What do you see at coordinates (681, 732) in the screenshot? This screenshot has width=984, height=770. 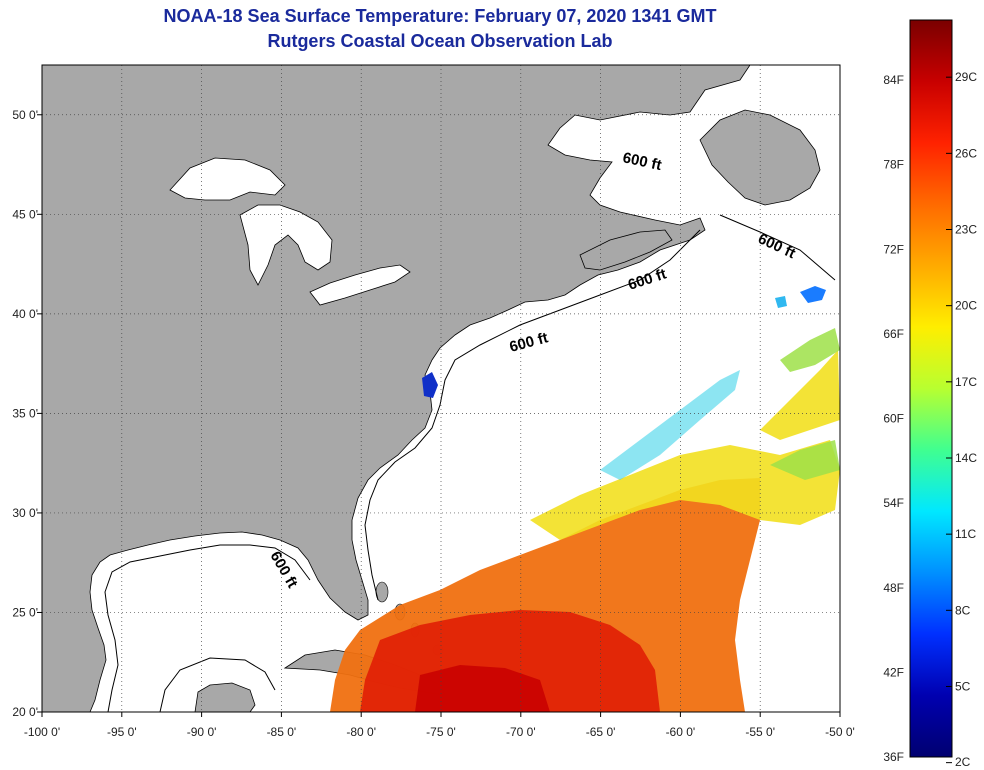 I see `longitude-tick-label: -60 0'` at bounding box center [681, 732].